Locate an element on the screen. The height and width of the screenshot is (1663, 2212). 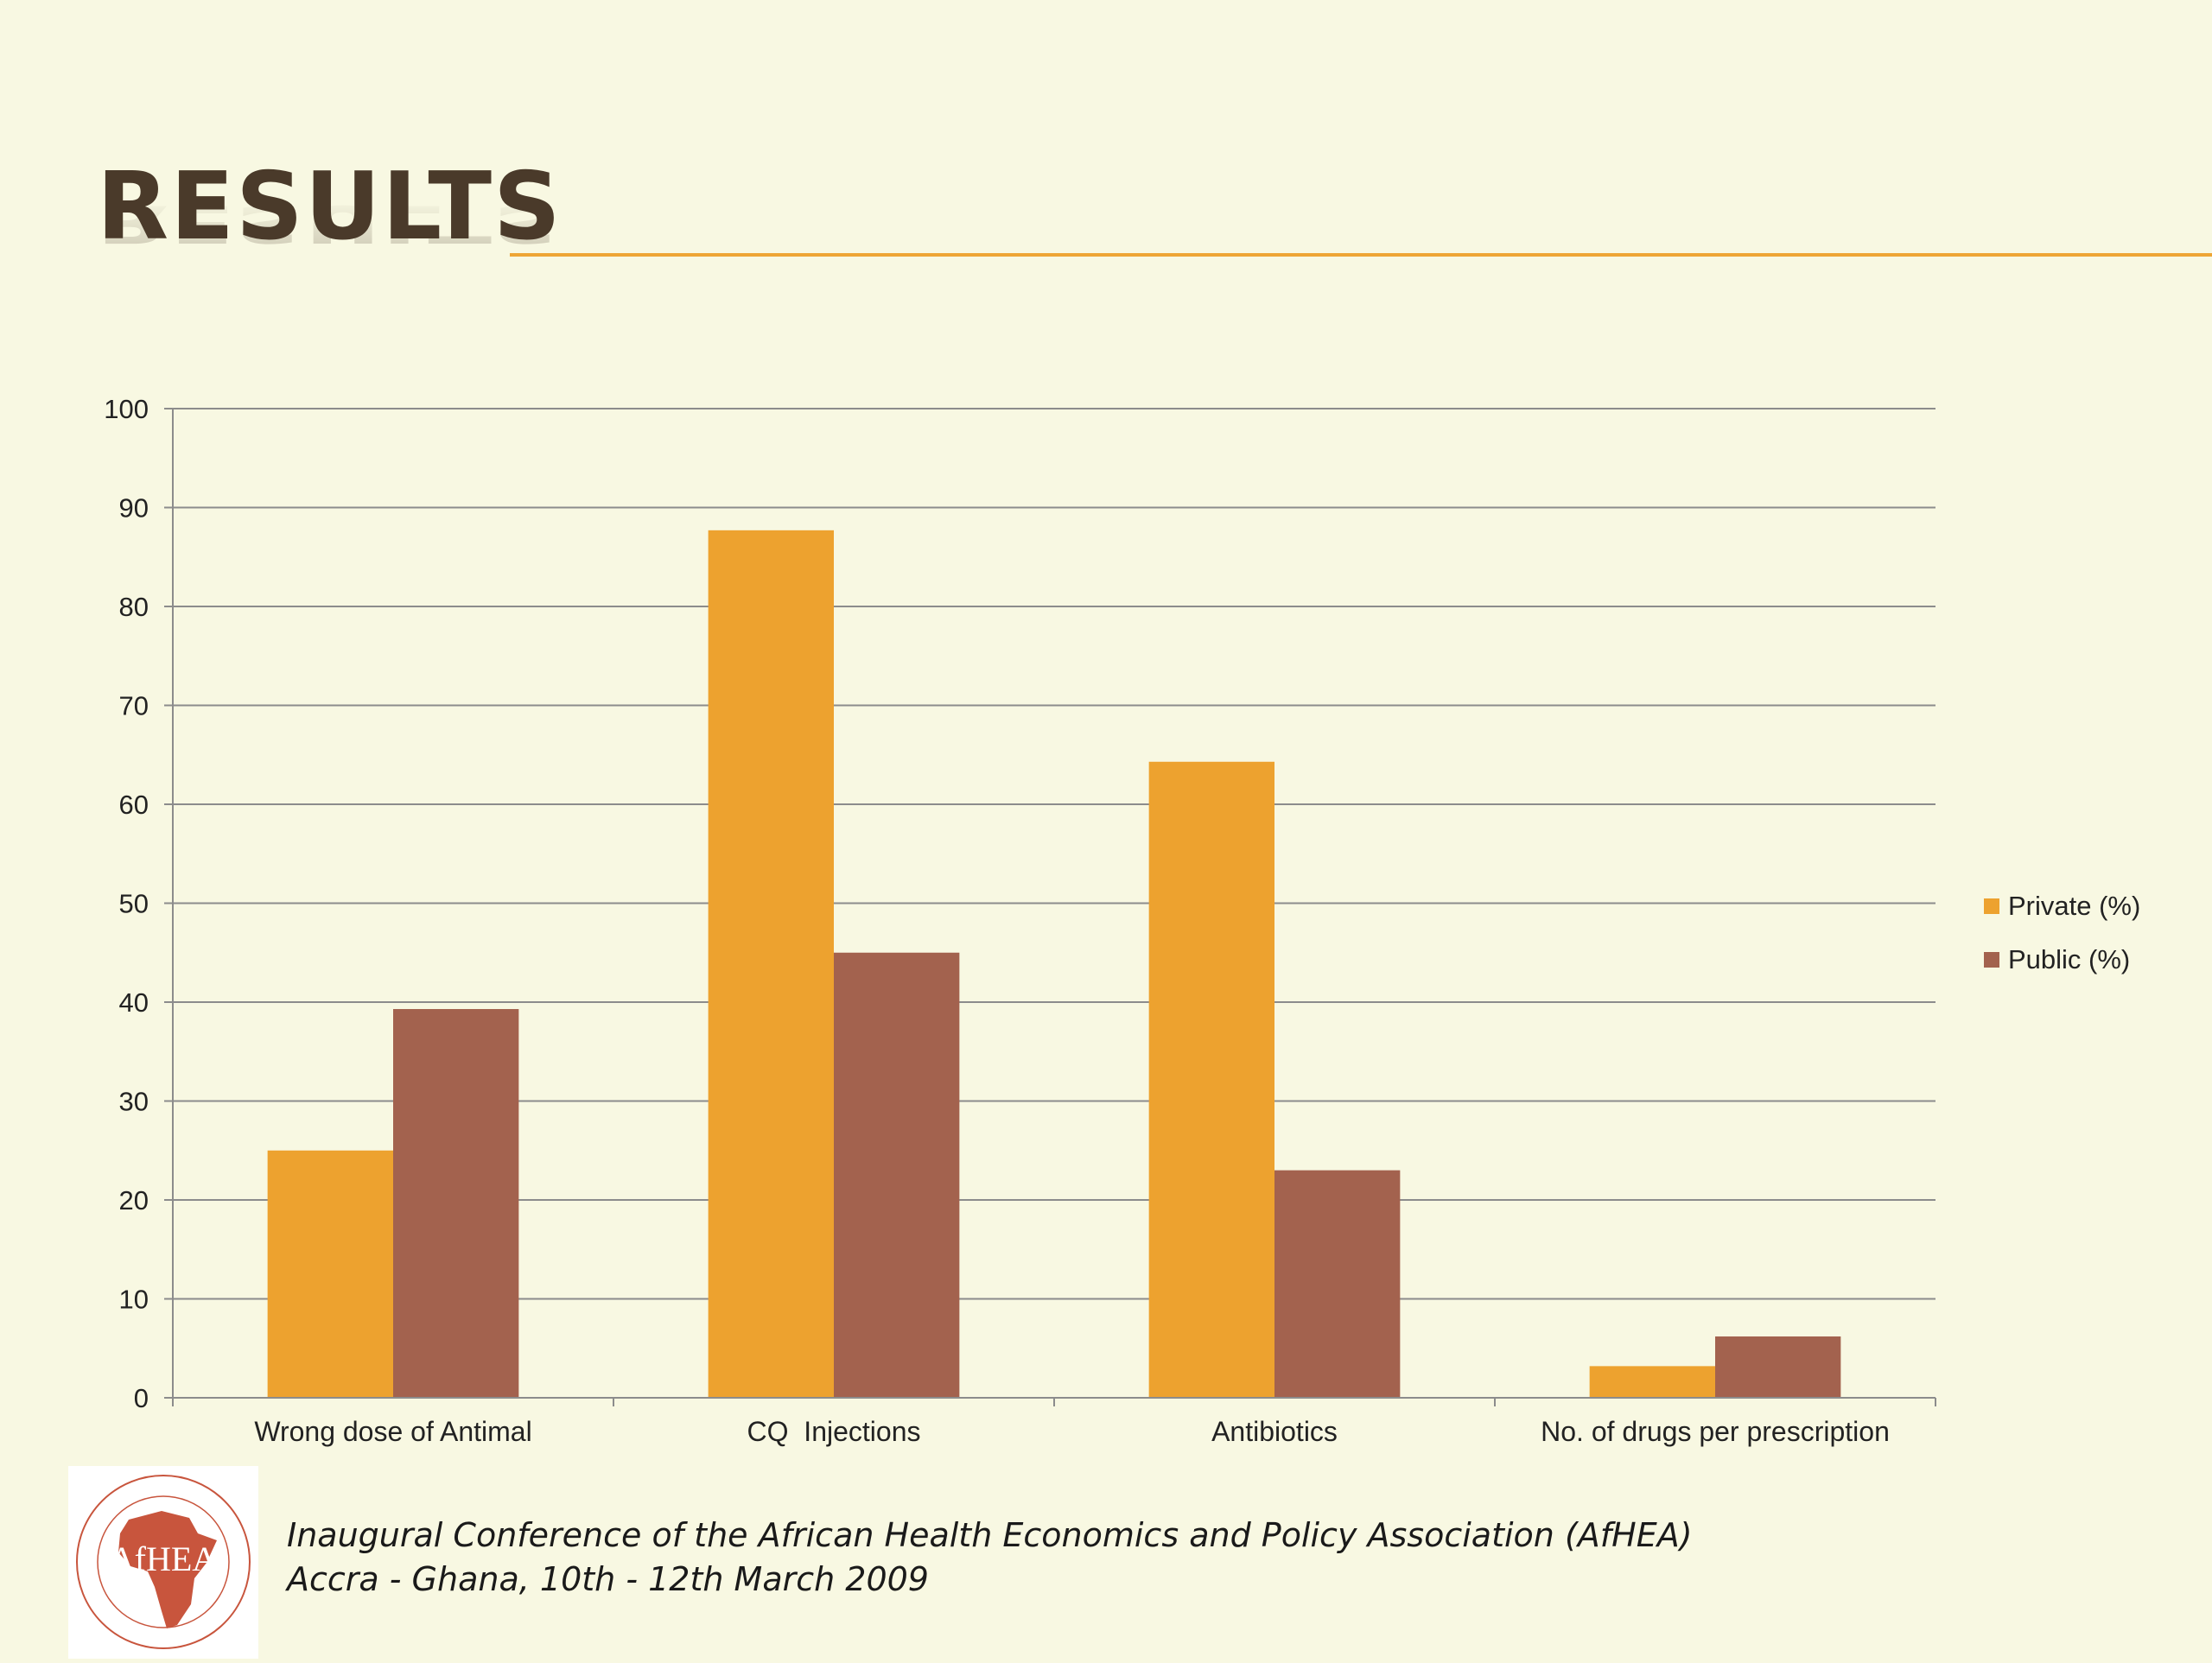
afhea-logo-graphic: AfHEA is located at coordinates (163, 1562).